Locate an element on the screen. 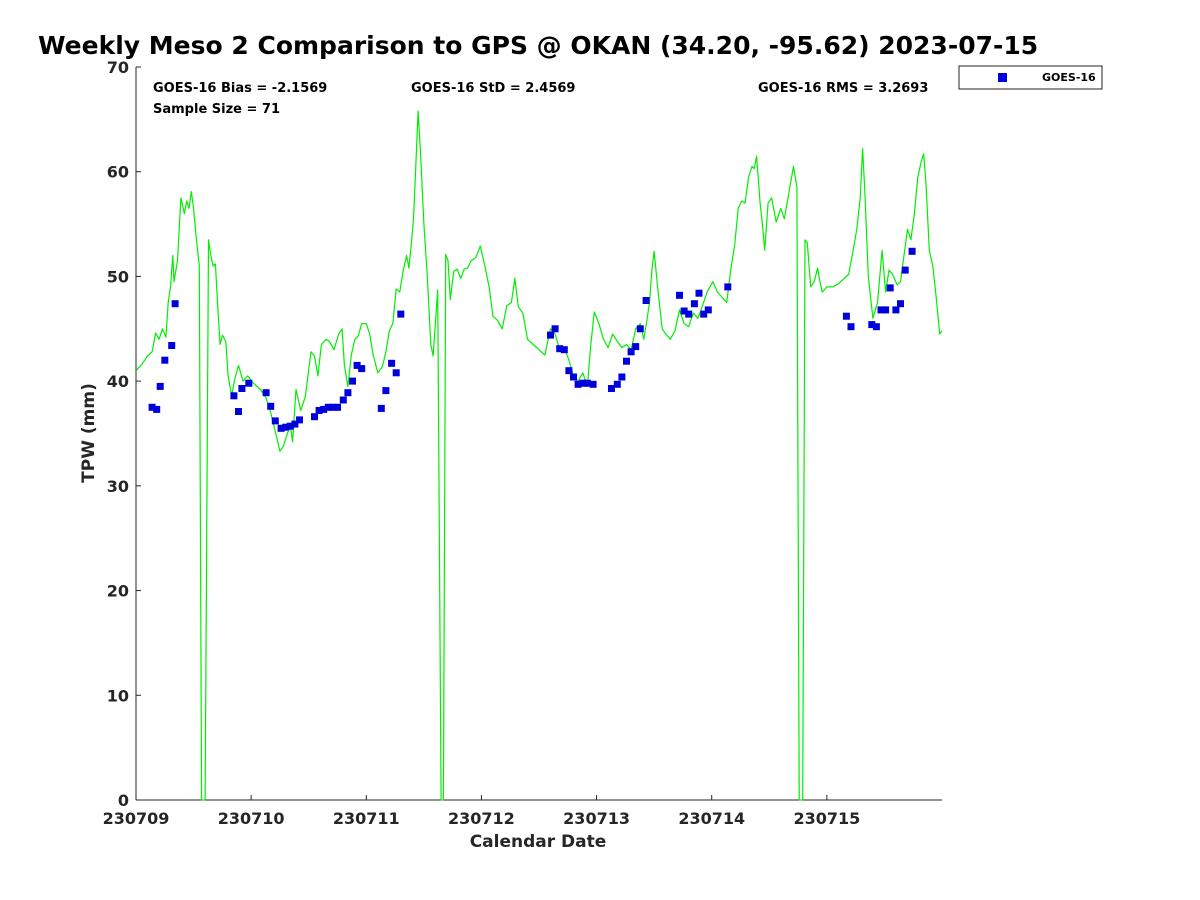 The height and width of the screenshot is (900, 1200). y-tick-label: 60 is located at coordinates (118, 172).